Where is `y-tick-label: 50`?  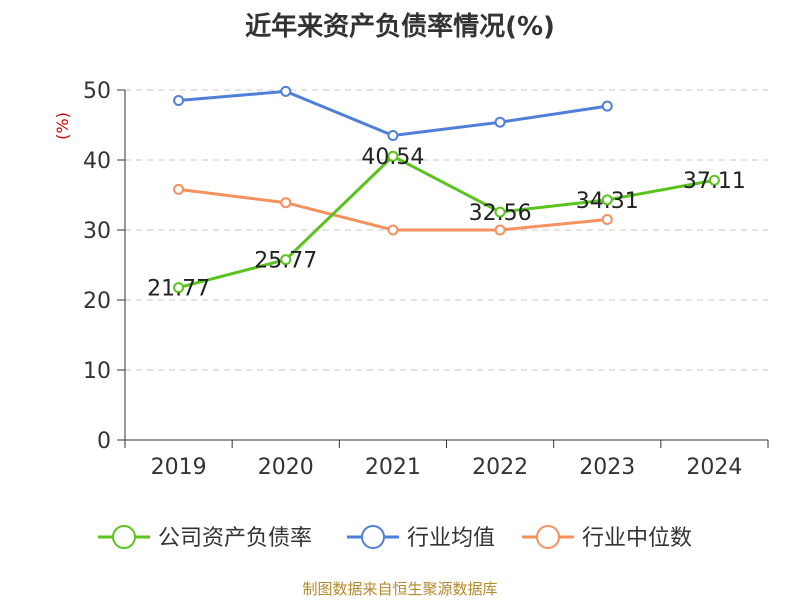 y-tick-label: 50 is located at coordinates (97, 91).